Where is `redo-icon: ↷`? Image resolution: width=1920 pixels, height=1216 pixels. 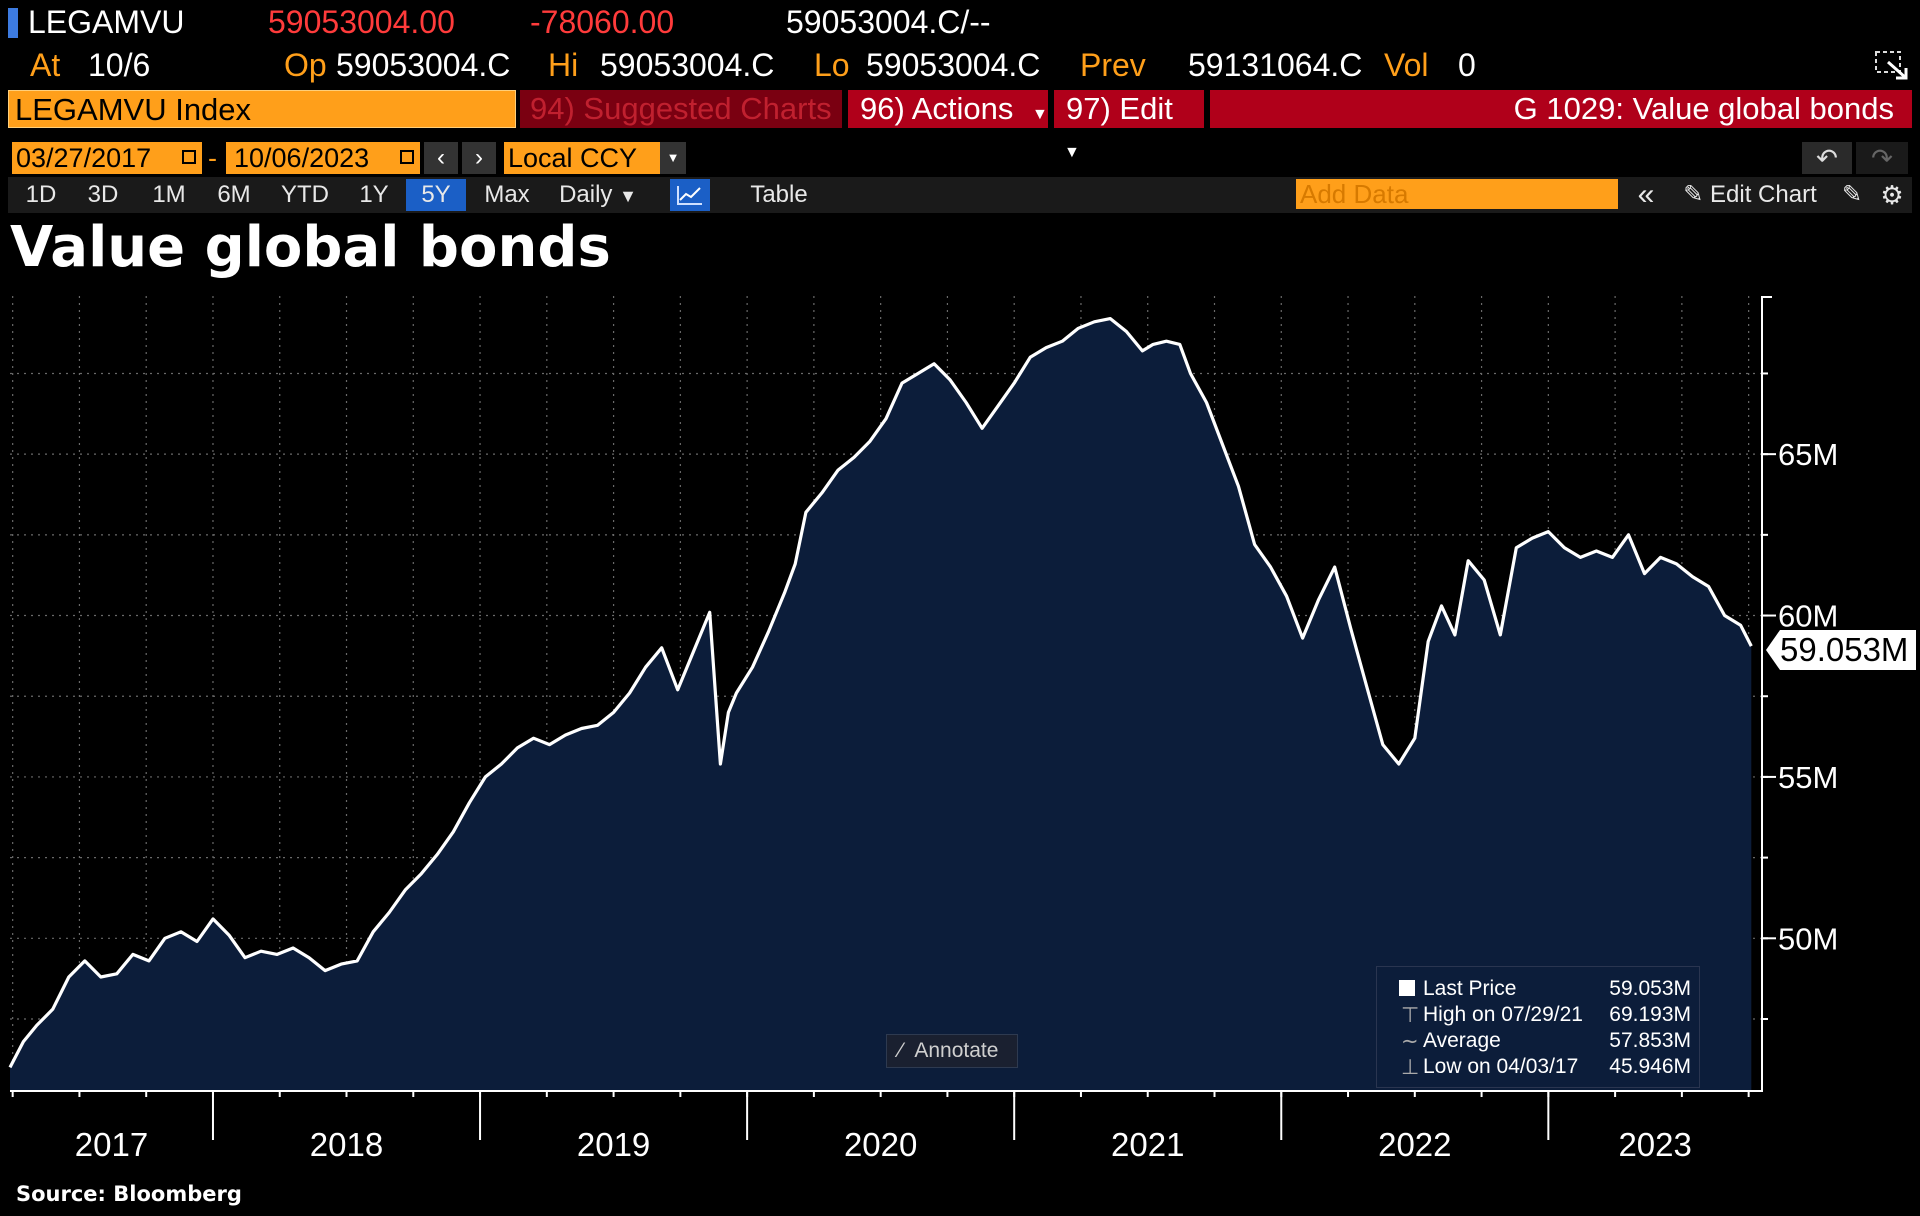
redo-icon: ↷ is located at coordinates (1882, 158).